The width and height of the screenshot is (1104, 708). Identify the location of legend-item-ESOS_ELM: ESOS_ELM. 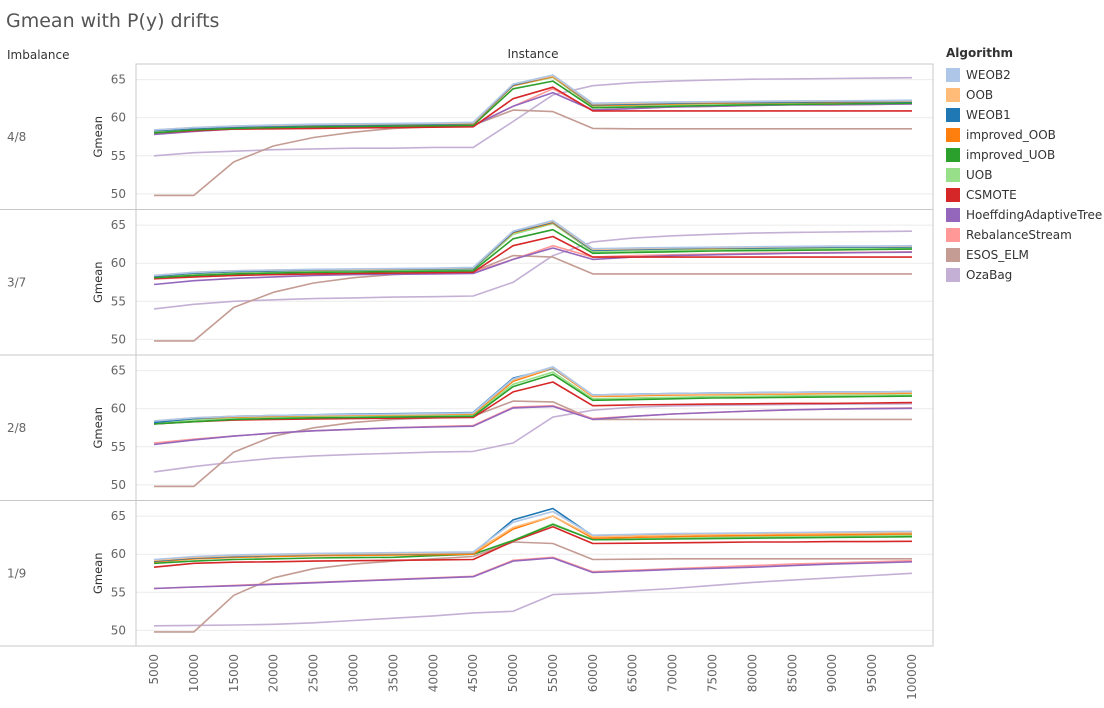
(1025, 255).